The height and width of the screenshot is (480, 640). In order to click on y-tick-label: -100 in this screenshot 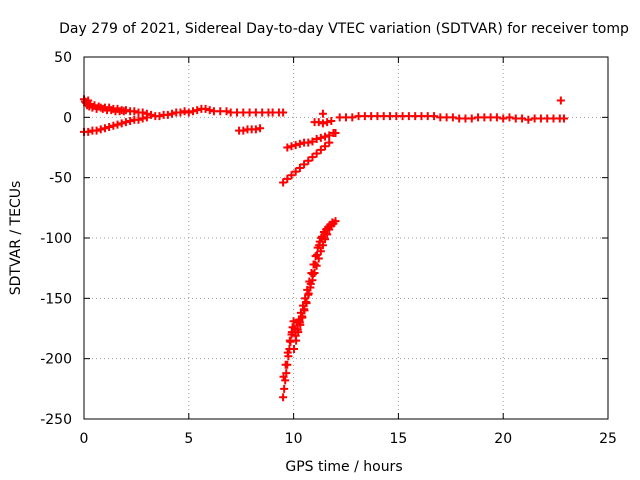, I will do `click(56, 239)`.